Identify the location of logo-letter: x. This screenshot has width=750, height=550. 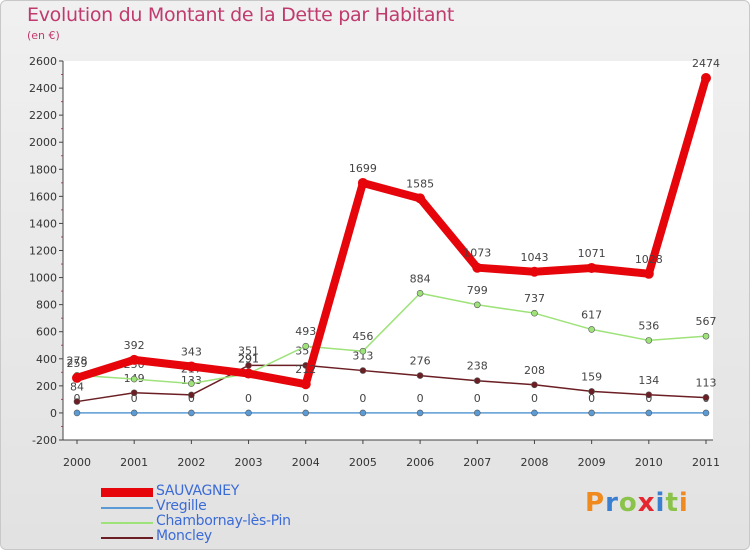
(646, 503).